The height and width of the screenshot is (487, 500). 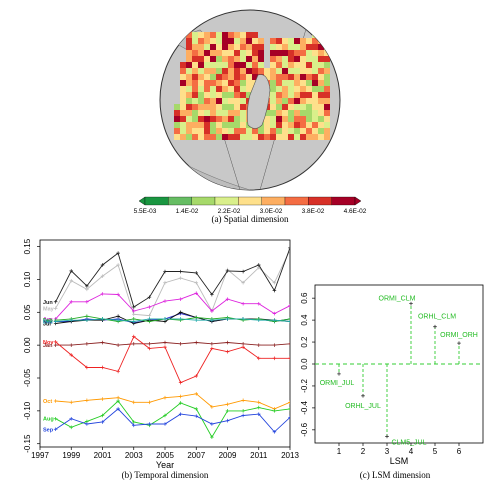 I want to click on y-tick-label: -0.2, so click(x=304, y=386).